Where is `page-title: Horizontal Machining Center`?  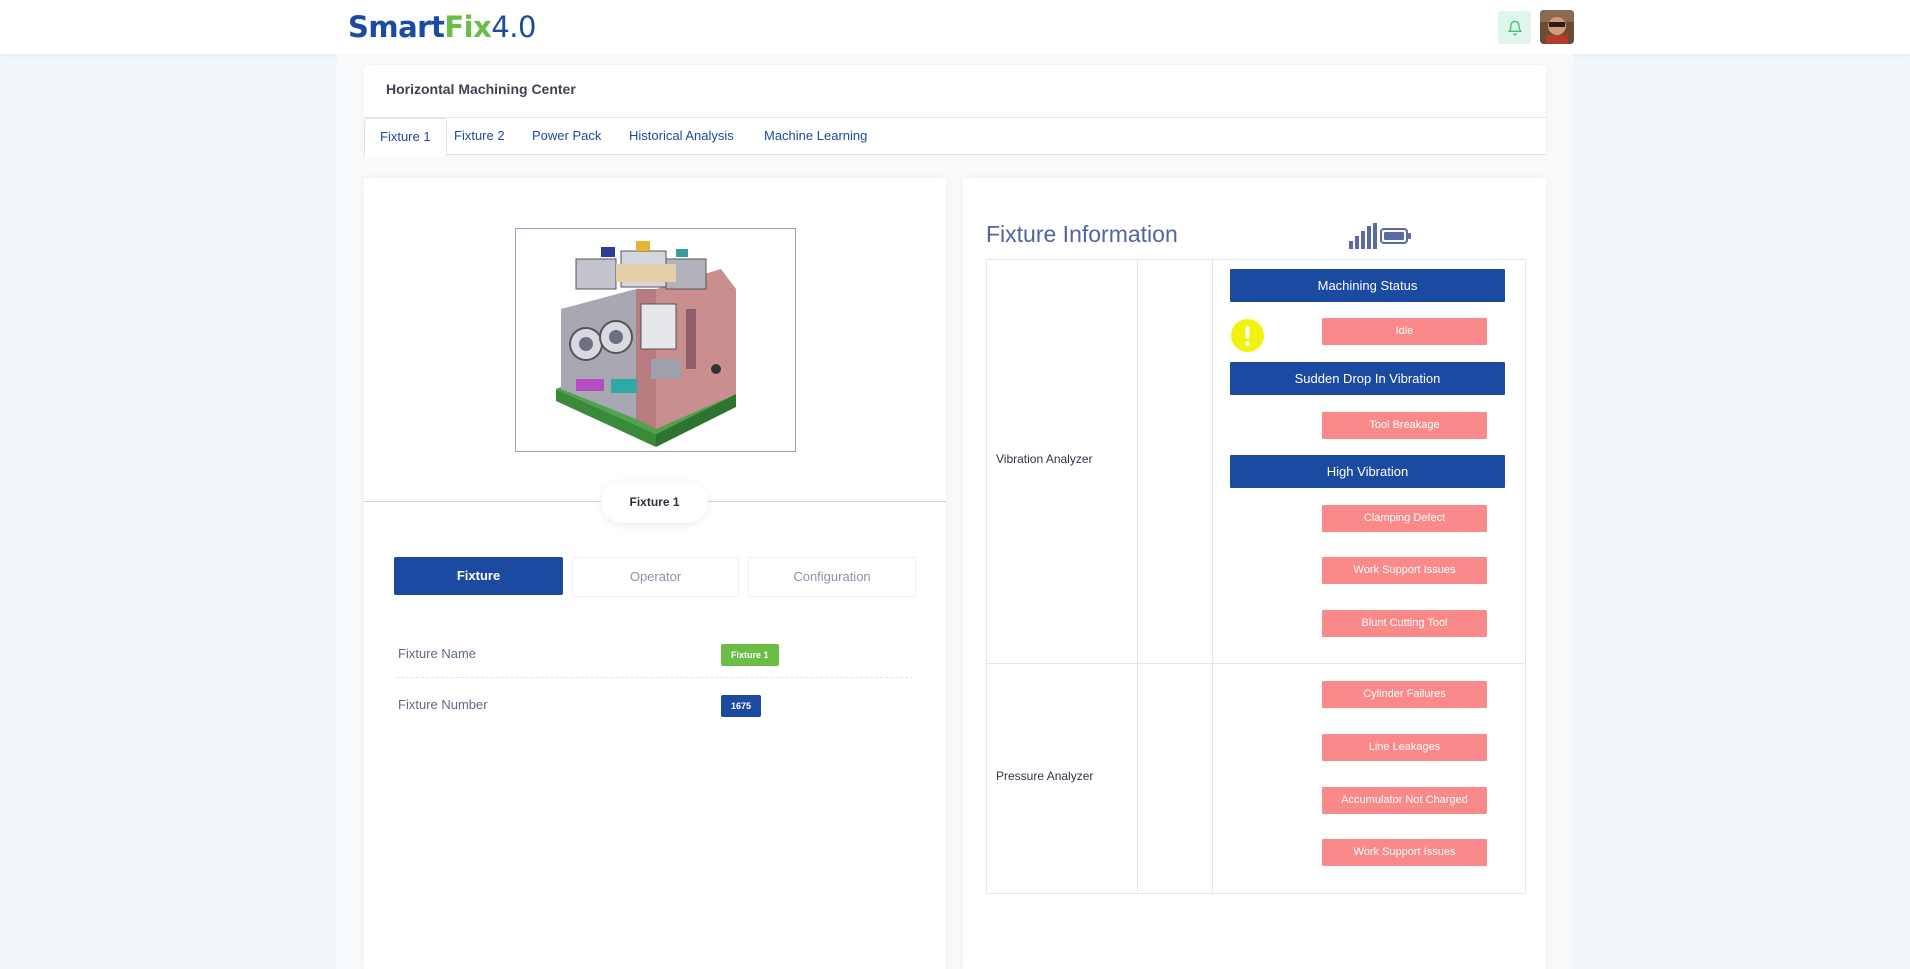
page-title: Horizontal Machining Center is located at coordinates (481, 89).